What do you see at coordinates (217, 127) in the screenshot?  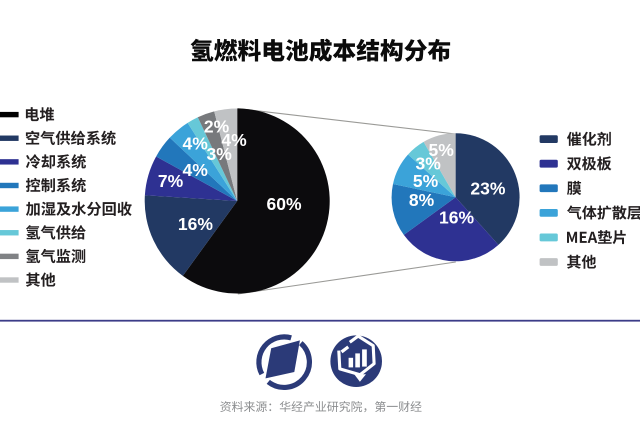 I see `svg-text: 2%` at bounding box center [217, 127].